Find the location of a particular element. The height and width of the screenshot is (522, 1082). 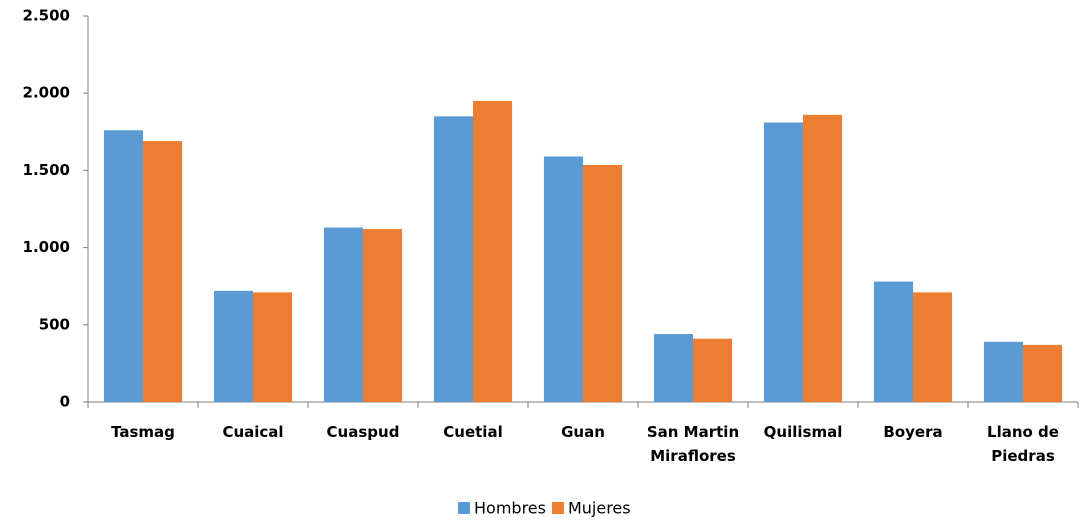

x-tick-label: San Martin Miraflores is located at coordinates (693, 444).